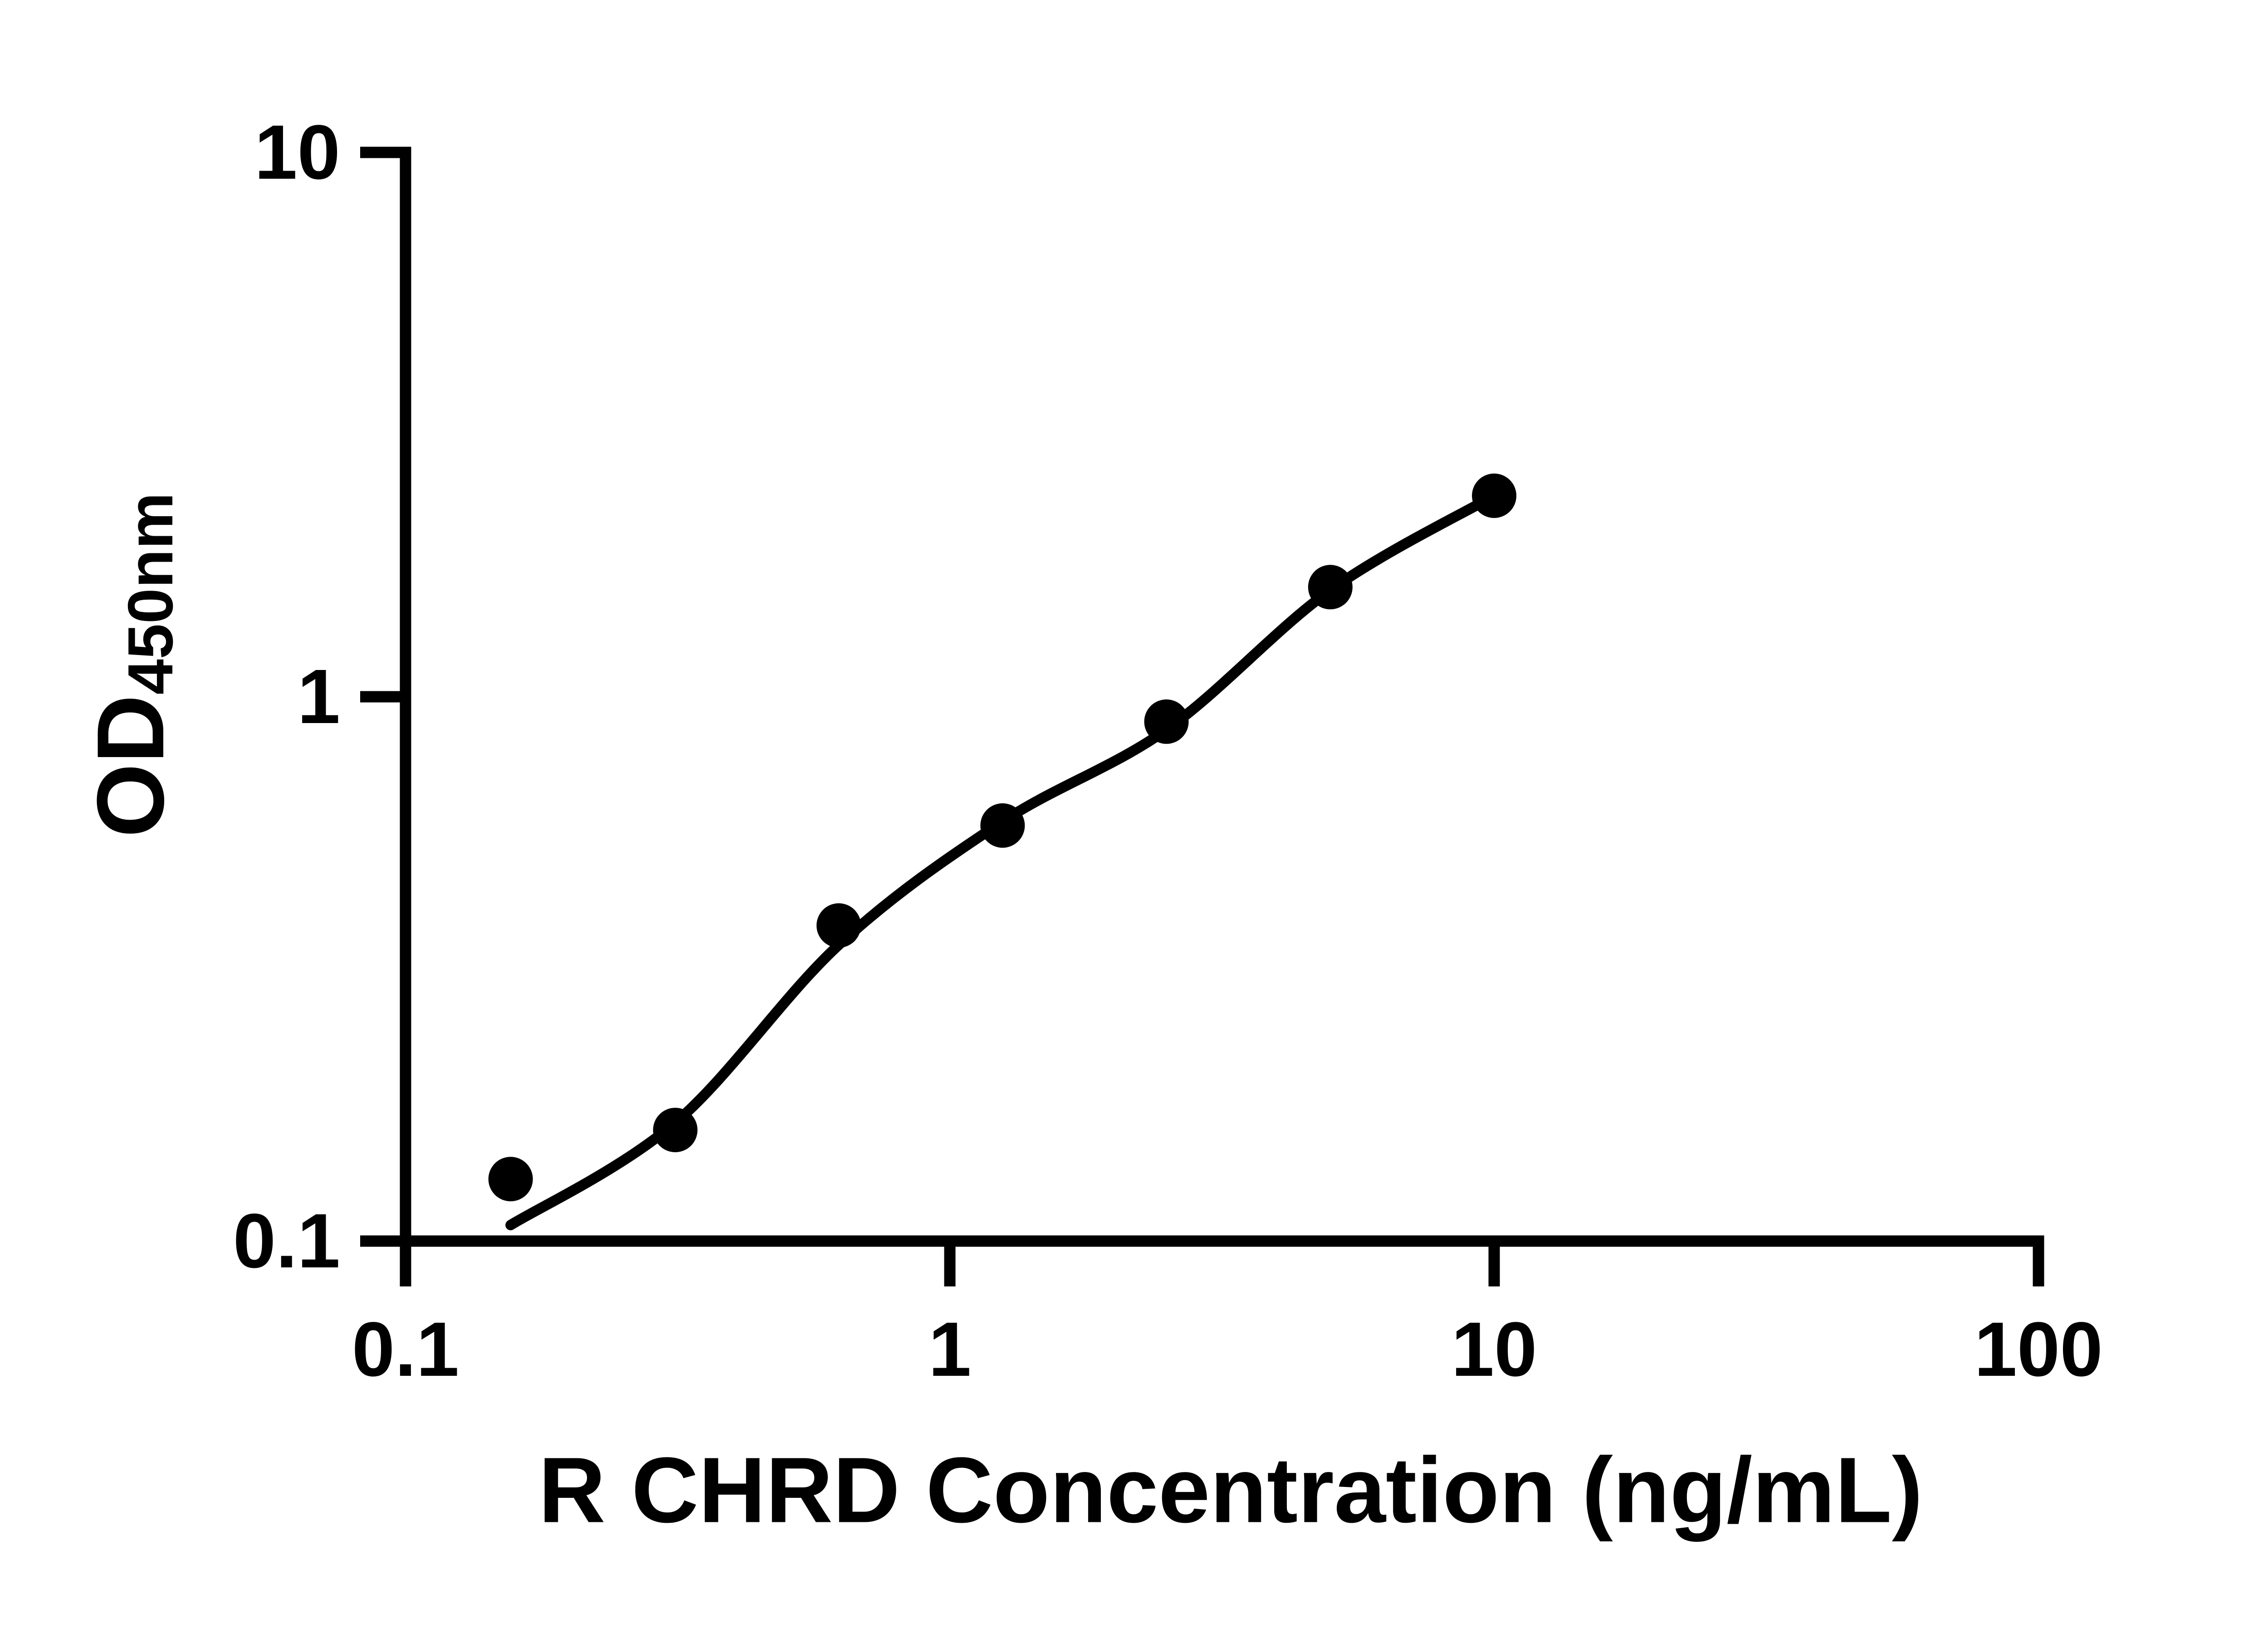 The width and height of the screenshot is (2268, 1633). What do you see at coordinates (1231, 1490) in the screenshot?
I see `x-axis-title: R CHRD Concentration (ng/mL)` at bounding box center [1231, 1490].